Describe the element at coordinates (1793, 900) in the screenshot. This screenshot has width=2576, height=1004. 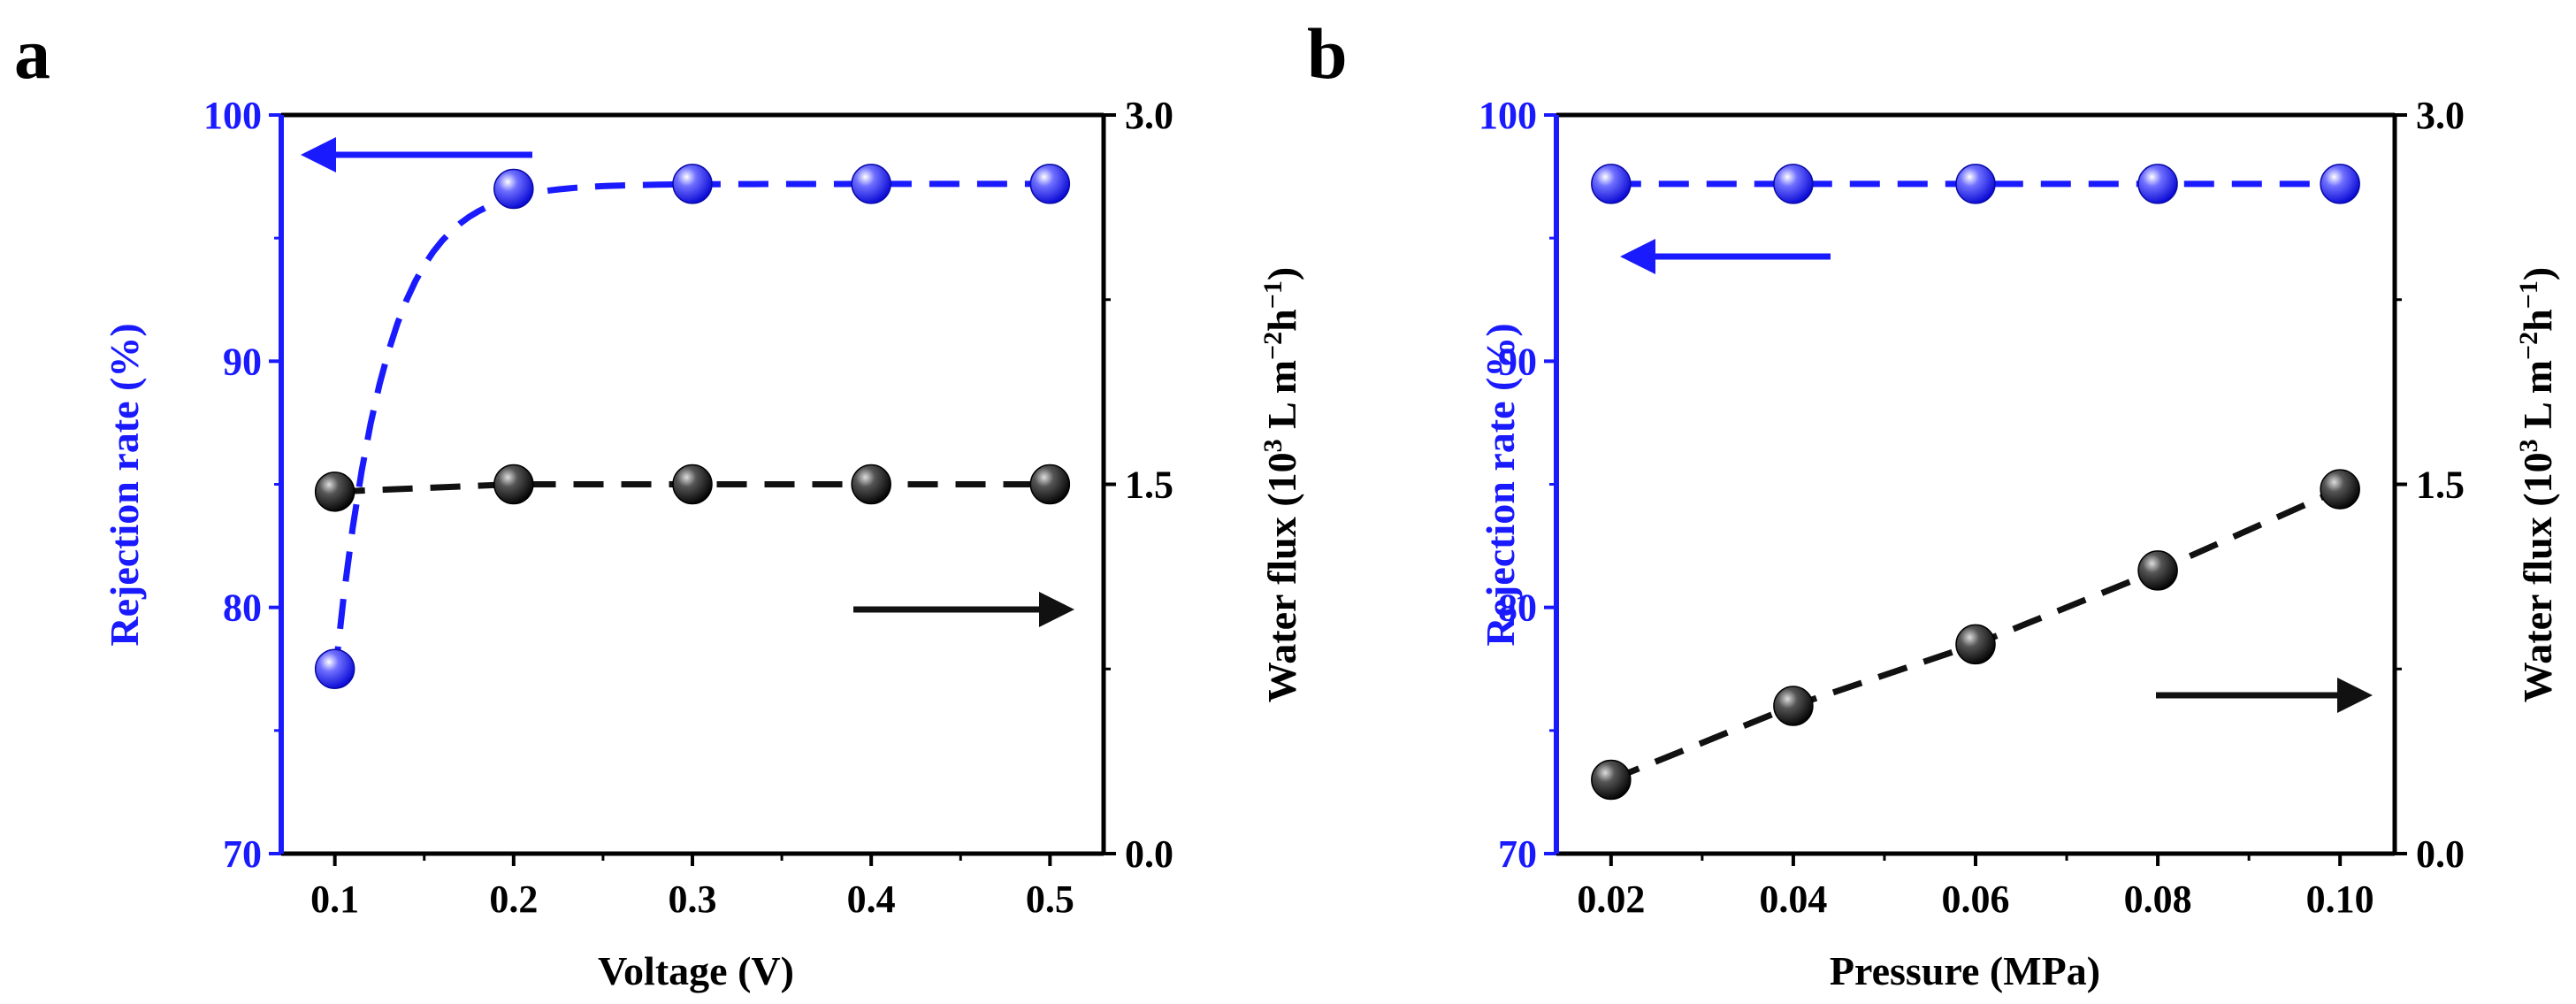
I see `x-tick-label: 0.04` at that location.